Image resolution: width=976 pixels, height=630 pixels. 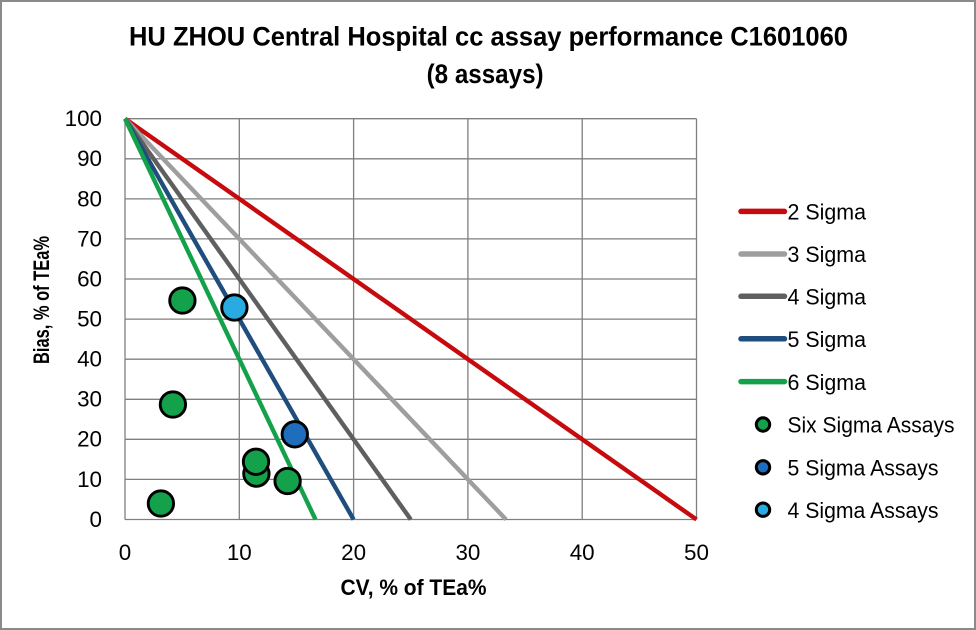 I want to click on svg-text: 5 Sigma Assays, so click(x=863, y=468).